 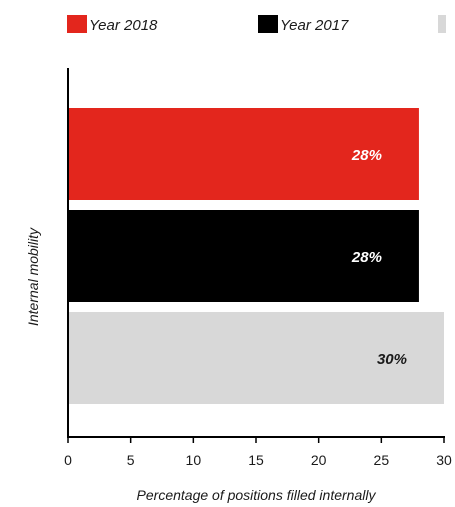 What do you see at coordinates (131, 460) in the screenshot?
I see `x-tick-label-5: 5` at bounding box center [131, 460].